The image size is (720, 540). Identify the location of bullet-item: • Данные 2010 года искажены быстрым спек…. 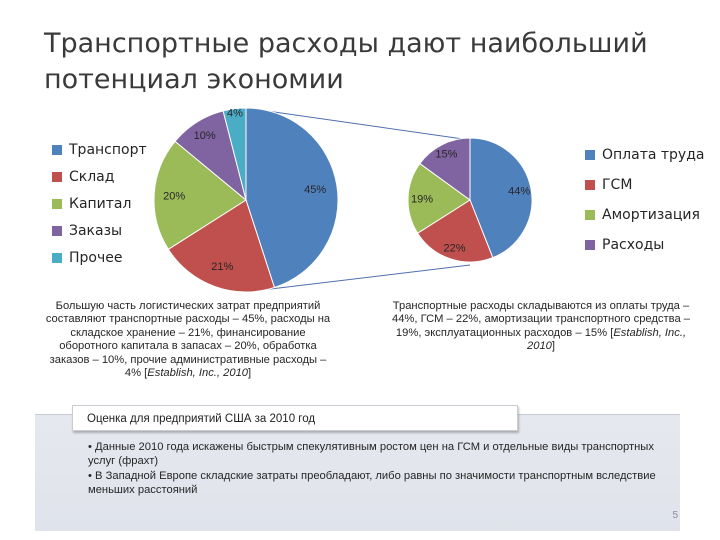
(371, 454).